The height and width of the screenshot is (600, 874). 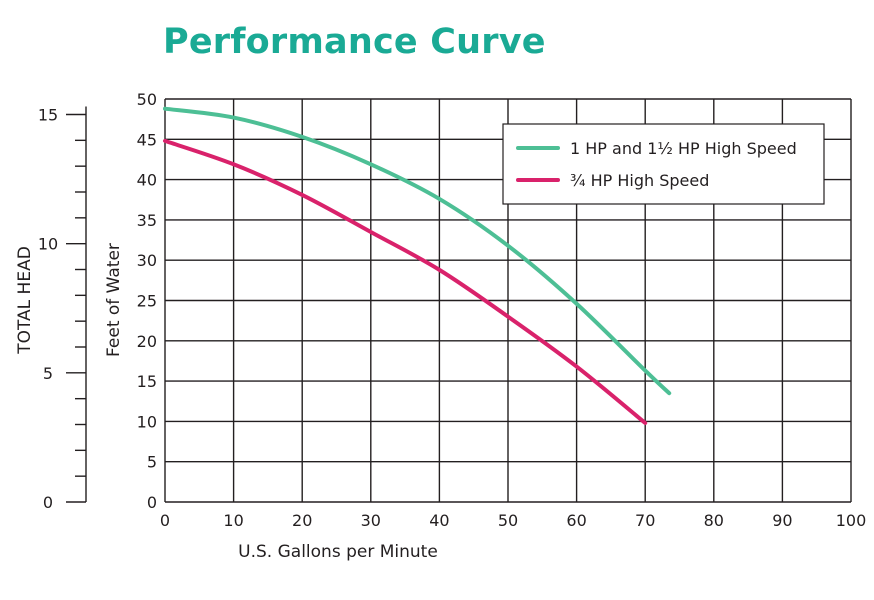 What do you see at coordinates (147, 99) in the screenshot?
I see `y-tick-label: 50` at bounding box center [147, 99].